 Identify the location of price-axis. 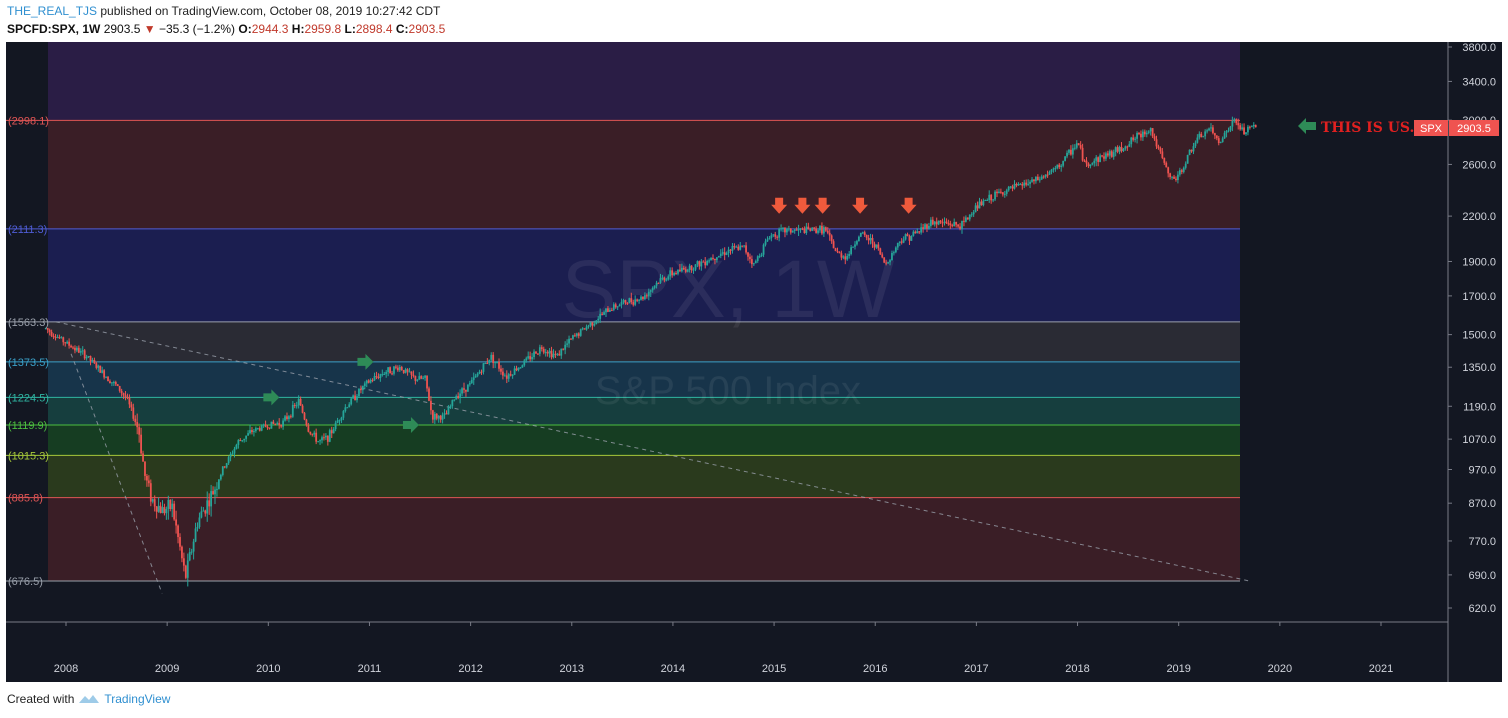
(1475, 362).